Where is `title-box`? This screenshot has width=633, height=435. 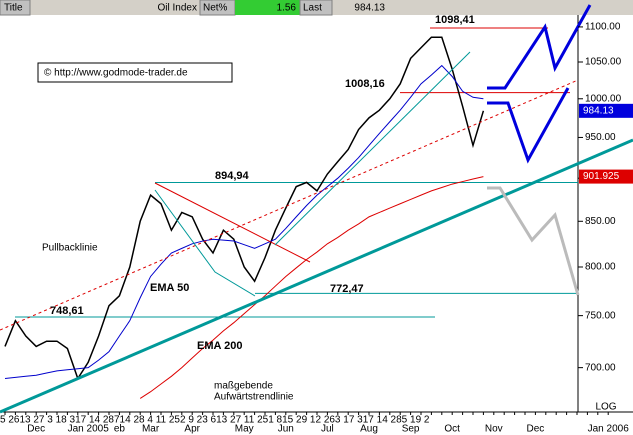
title-box is located at coordinates (15, 8).